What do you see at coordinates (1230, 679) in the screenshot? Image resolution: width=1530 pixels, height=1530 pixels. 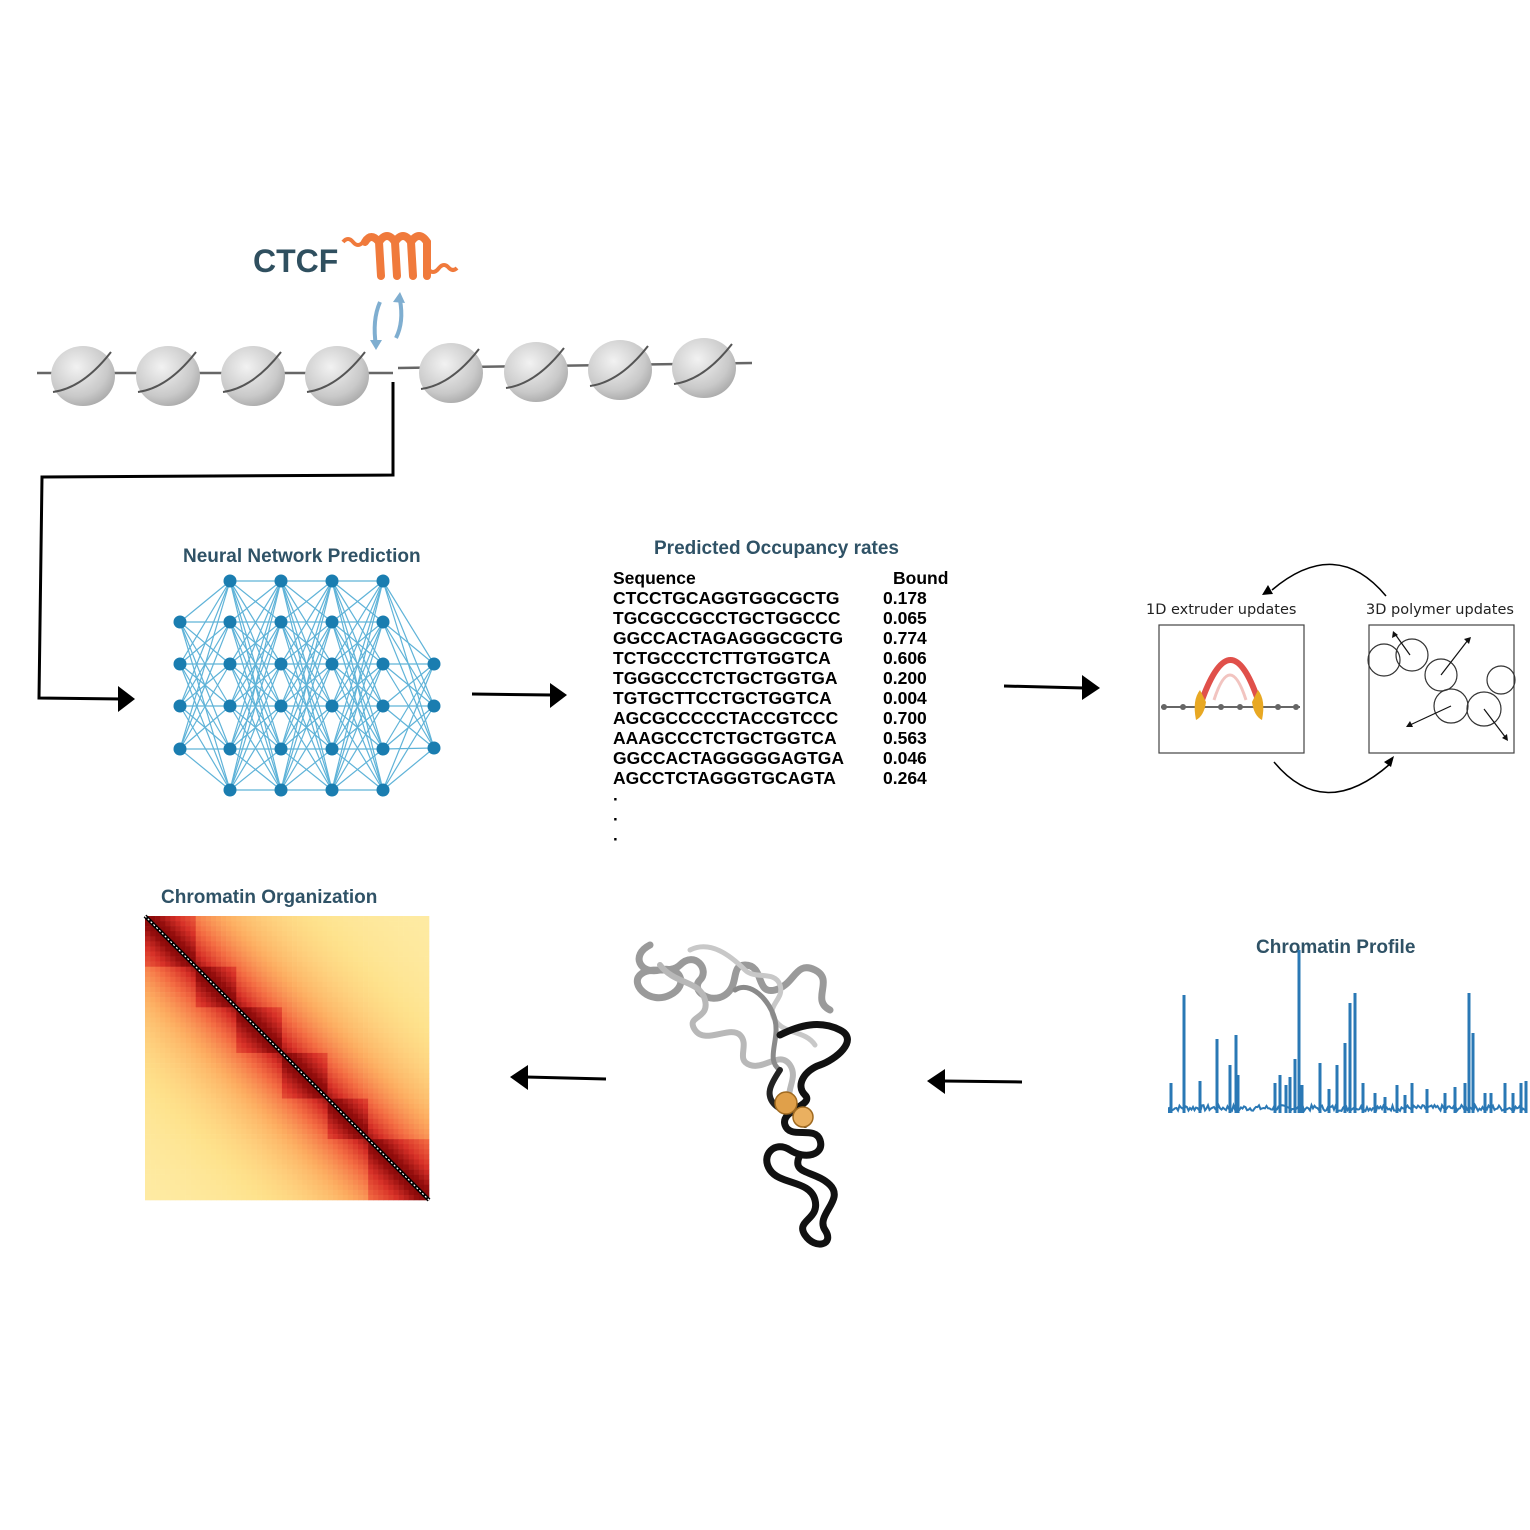 I see `extruder-arc` at bounding box center [1230, 679].